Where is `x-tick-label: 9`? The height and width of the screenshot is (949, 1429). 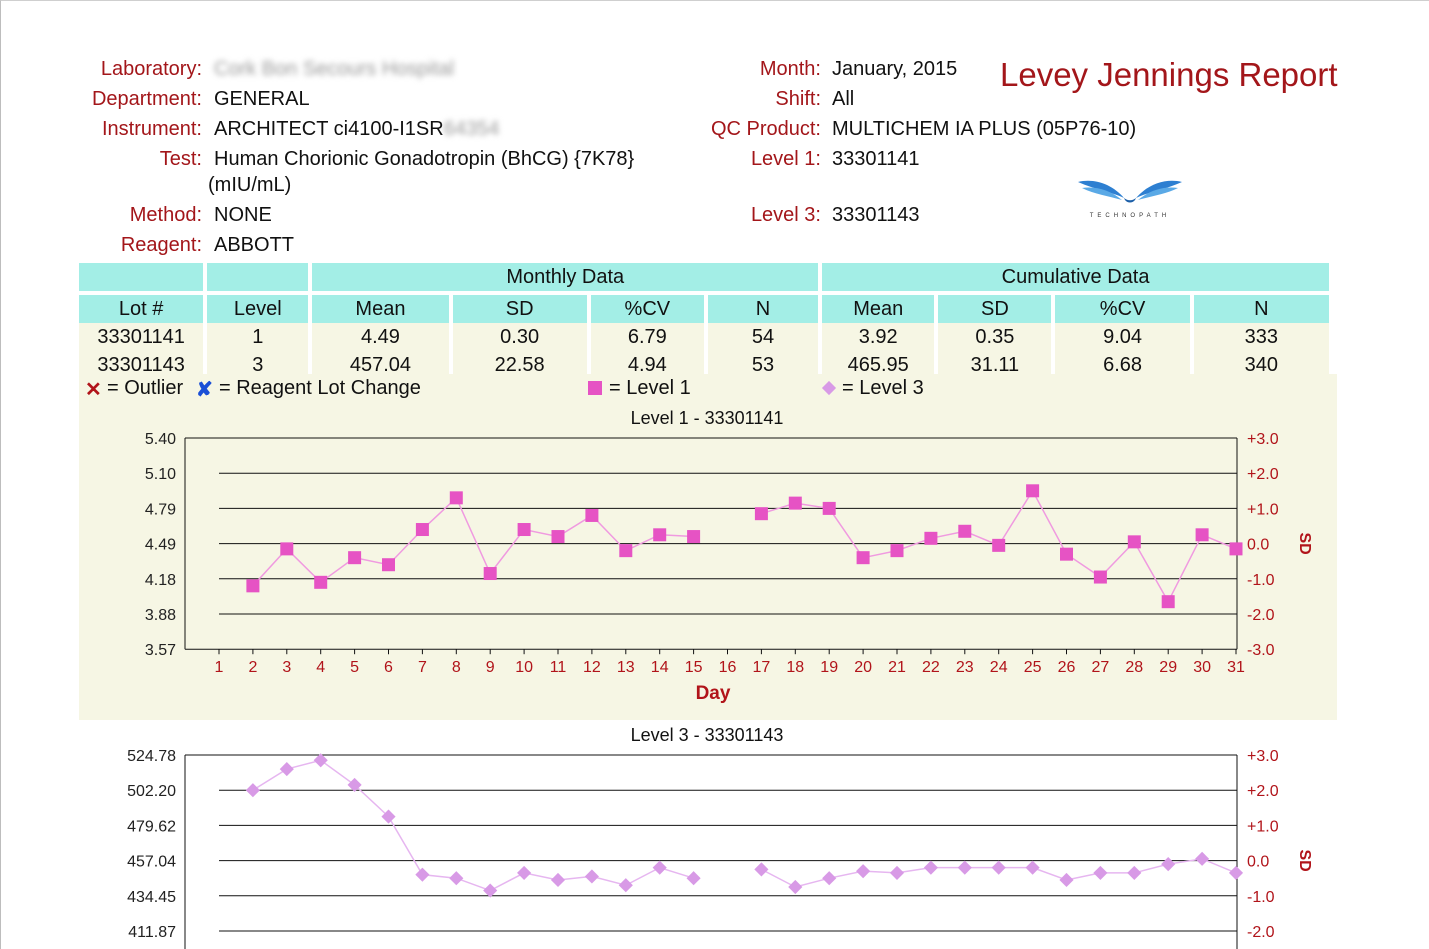
x-tick-label: 9 is located at coordinates (490, 667).